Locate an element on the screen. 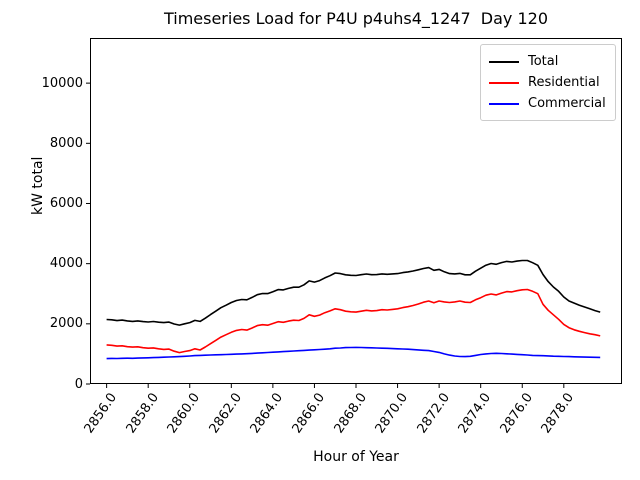 The height and width of the screenshot is (480, 640). y-tick-label: 6000 is located at coordinates (66, 203).